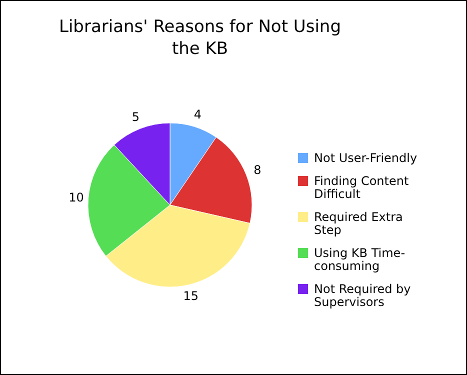 The height and width of the screenshot is (375, 467). Describe the element at coordinates (191, 295) in the screenshot. I see `data-label: 15` at that location.